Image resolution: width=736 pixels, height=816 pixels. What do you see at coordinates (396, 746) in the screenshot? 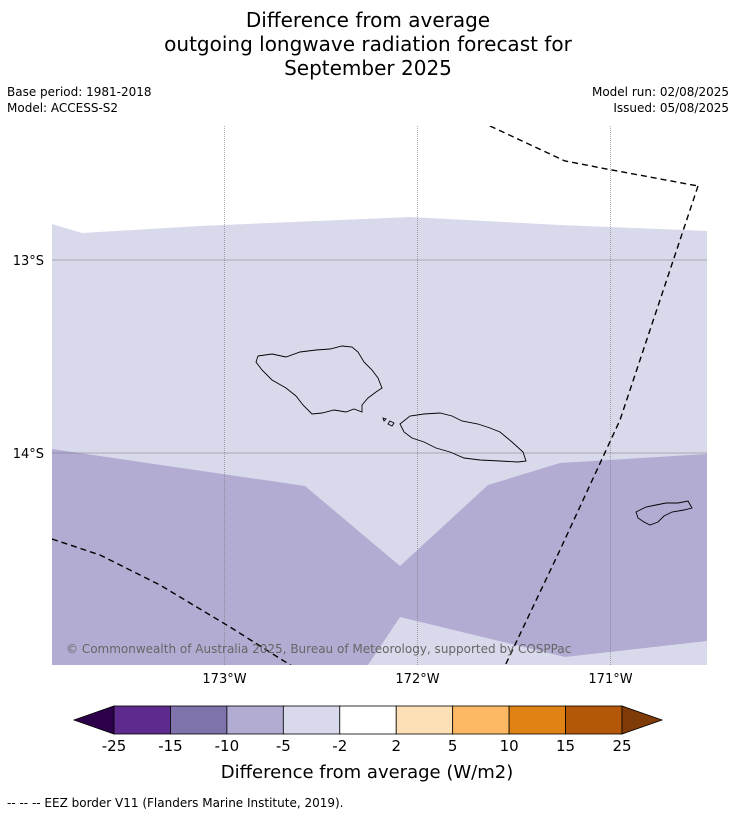
I see `colorbar-tick-label: 2` at bounding box center [396, 746].